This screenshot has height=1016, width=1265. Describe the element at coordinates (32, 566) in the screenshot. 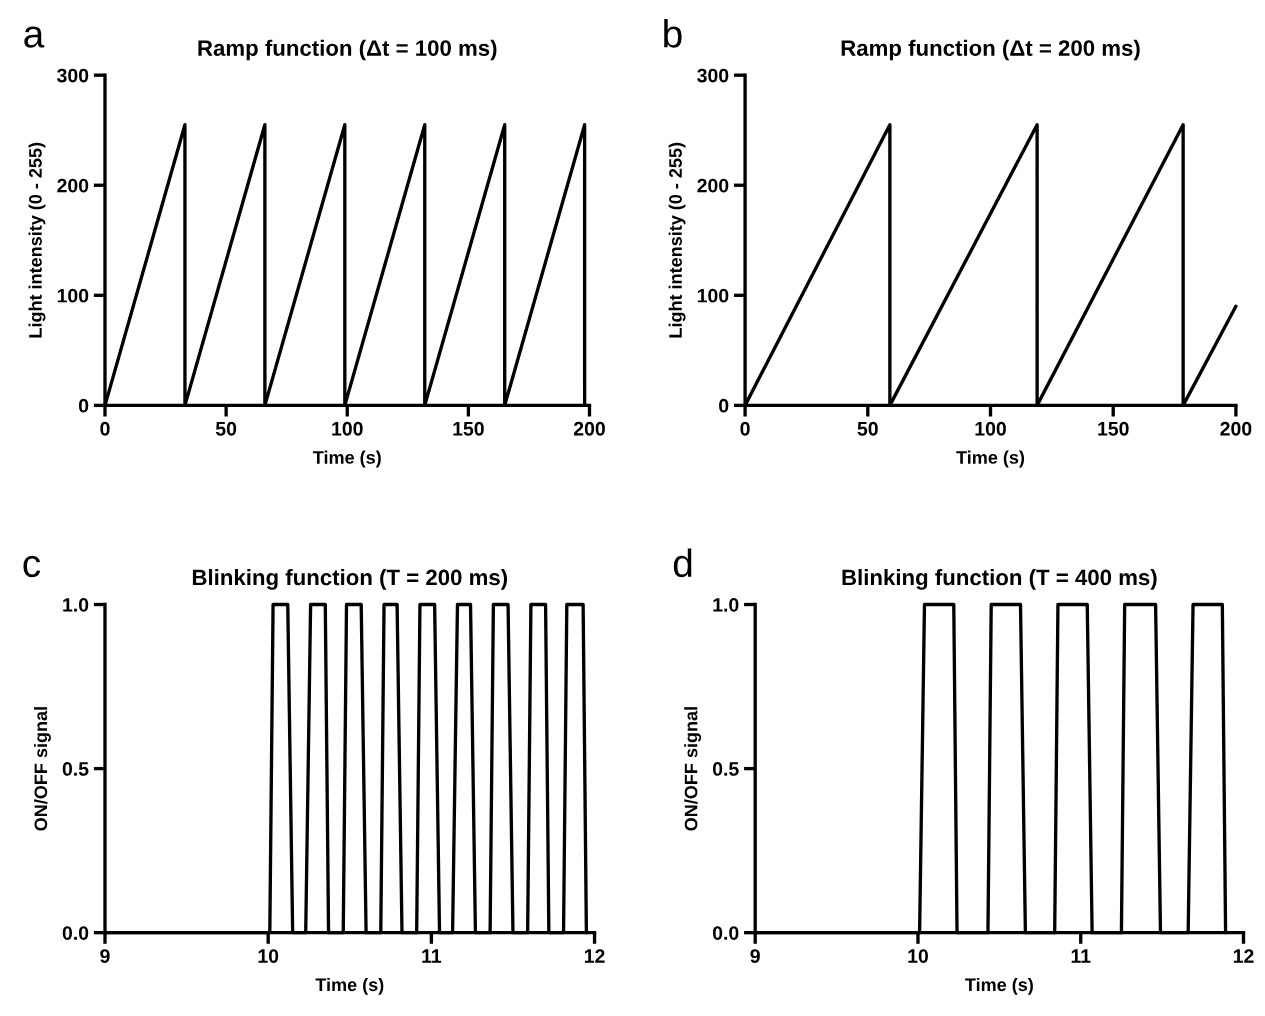

I see `text: c` at that location.